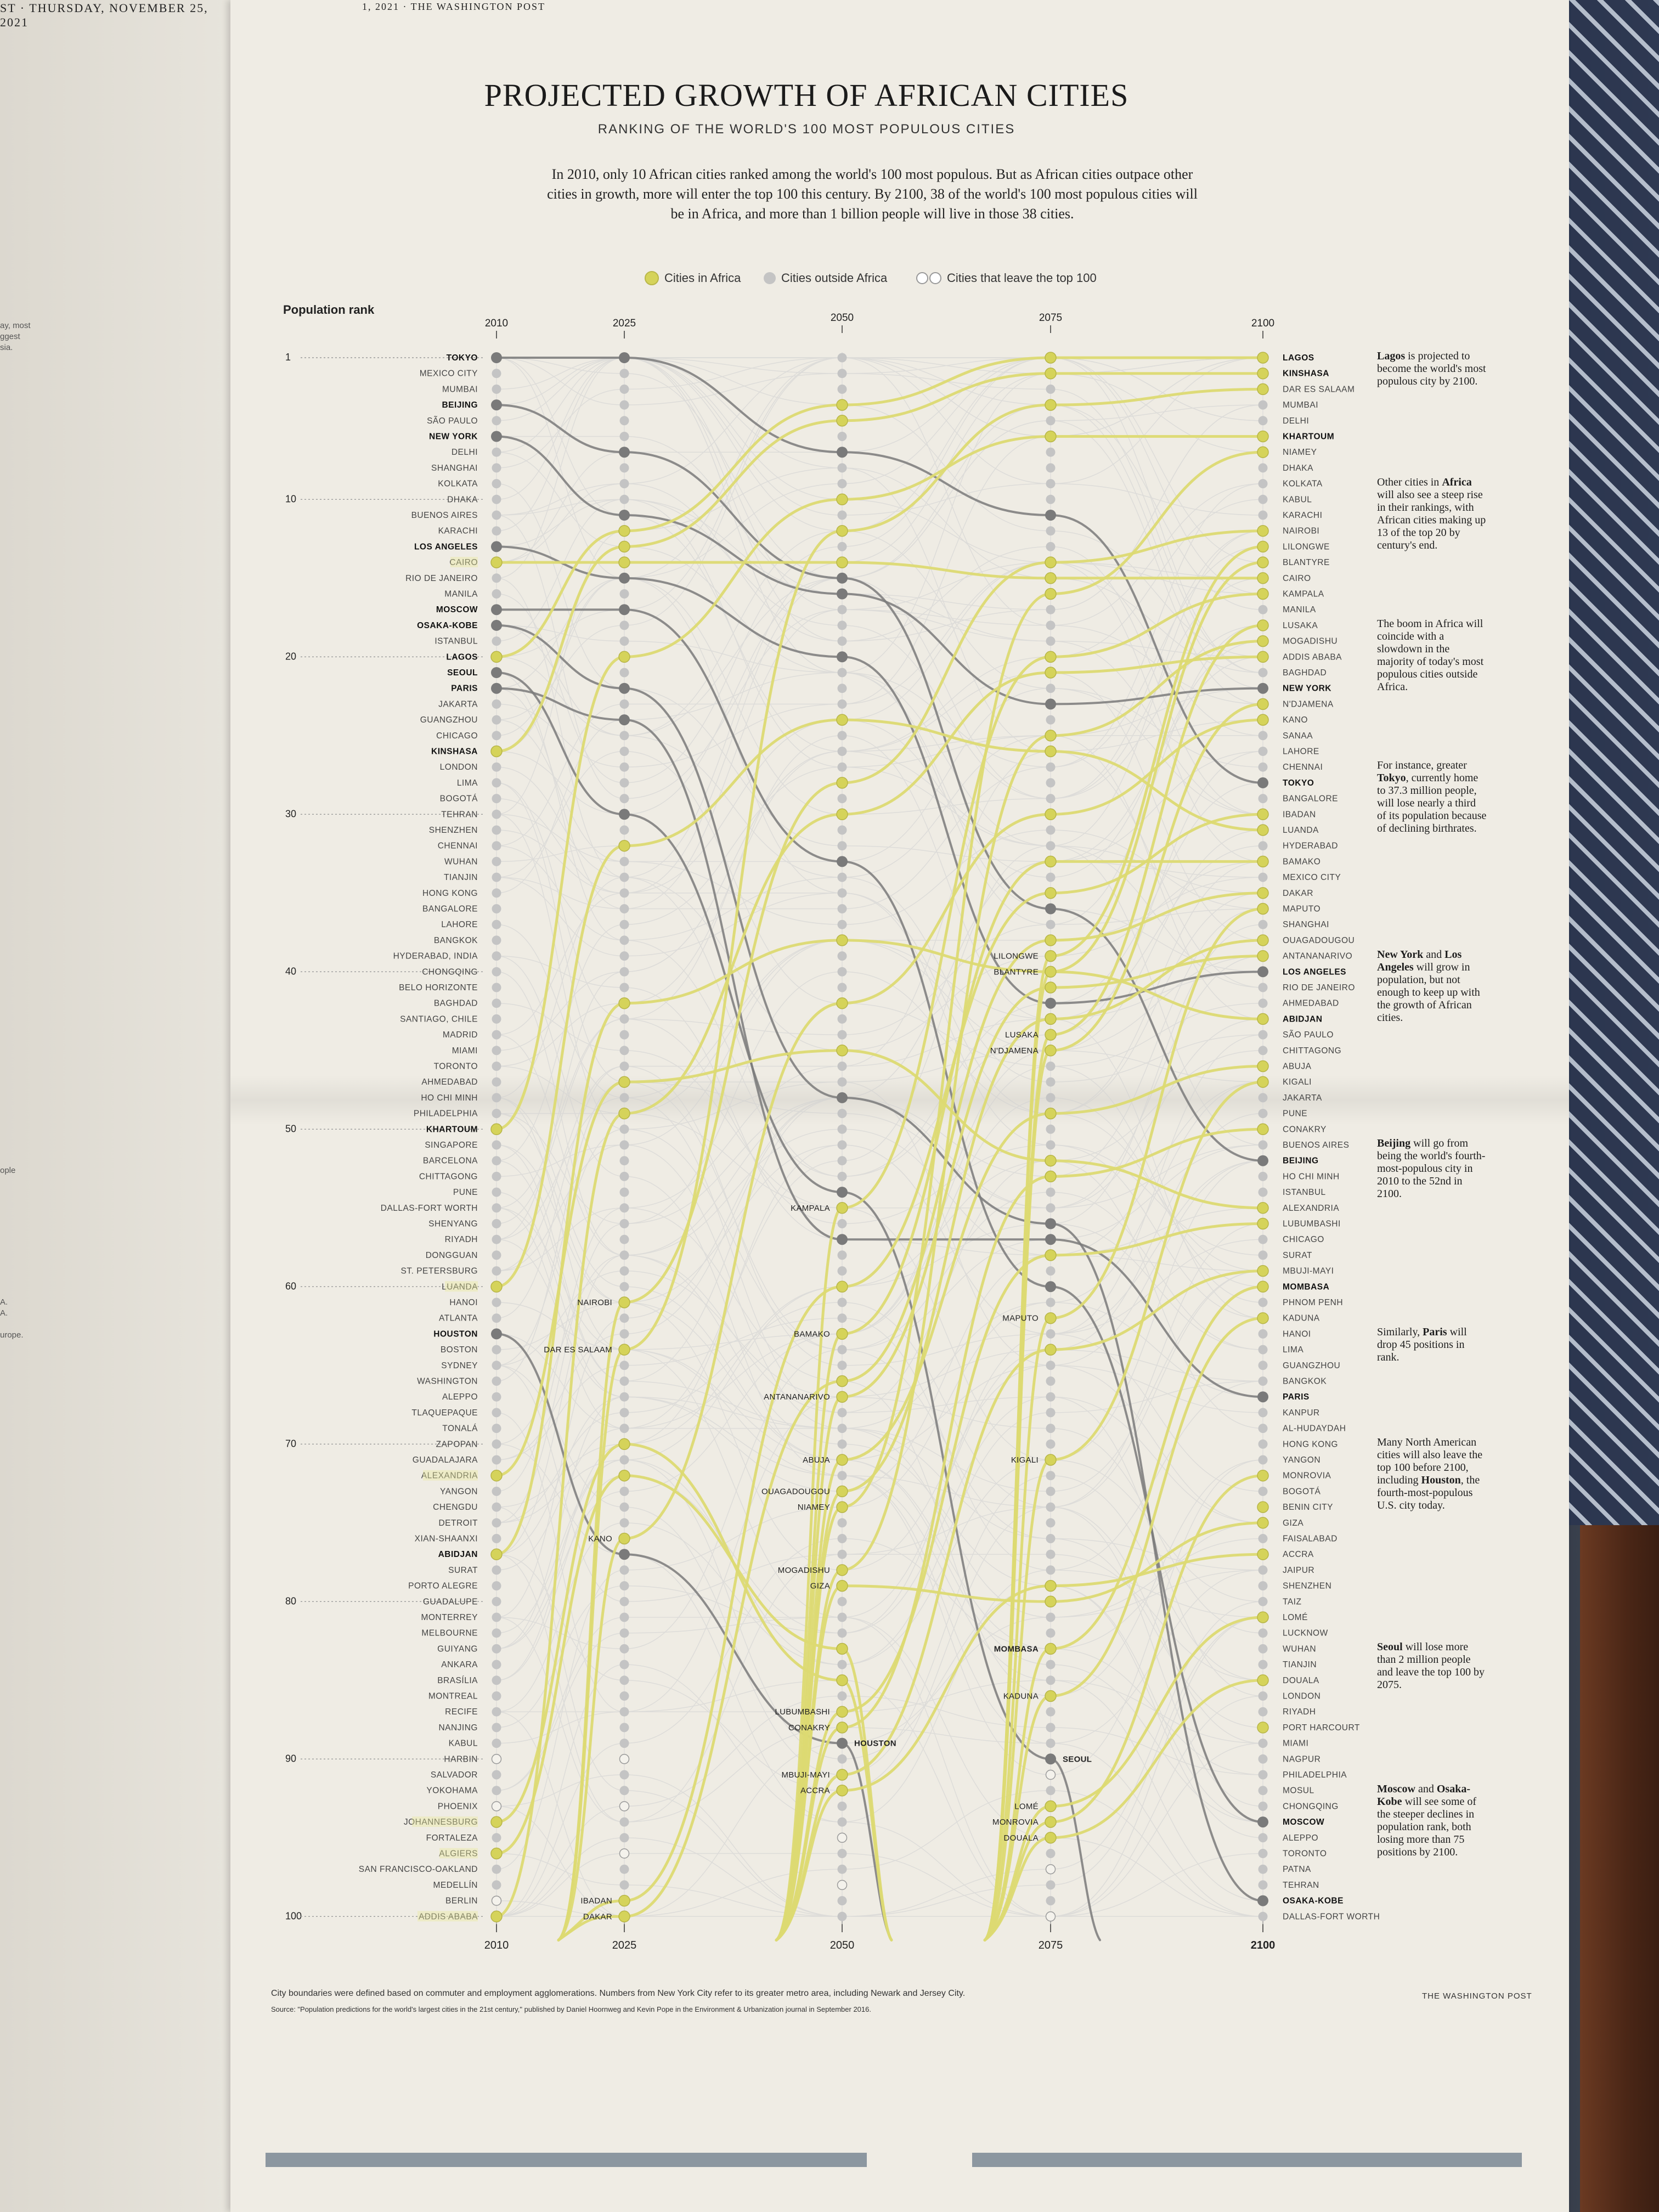  I want to click on city-label-2100: DAR ES SALAAM, so click(1319, 389).